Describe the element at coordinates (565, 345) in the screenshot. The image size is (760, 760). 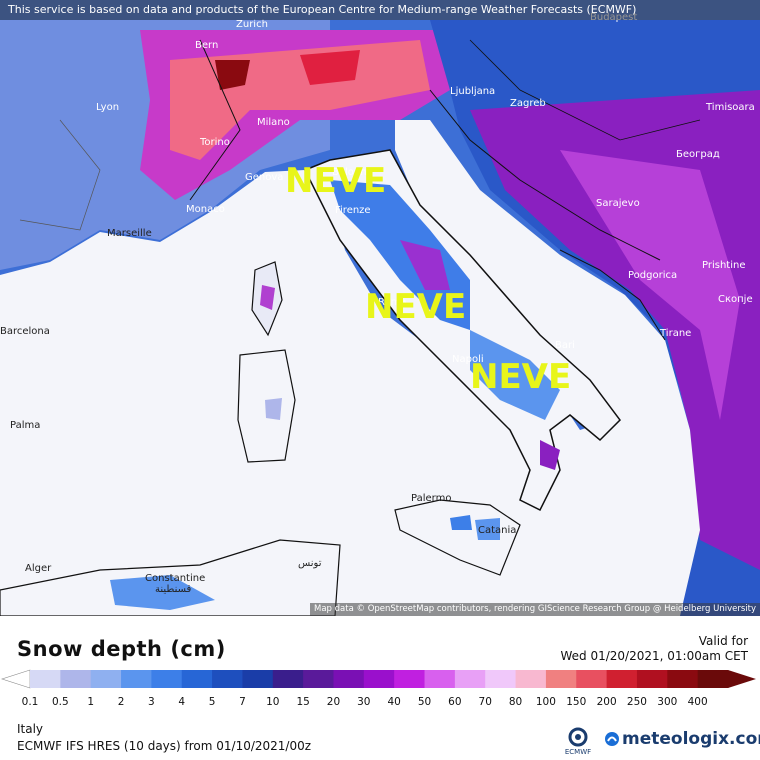
I see `city-bari: Bari` at that location.